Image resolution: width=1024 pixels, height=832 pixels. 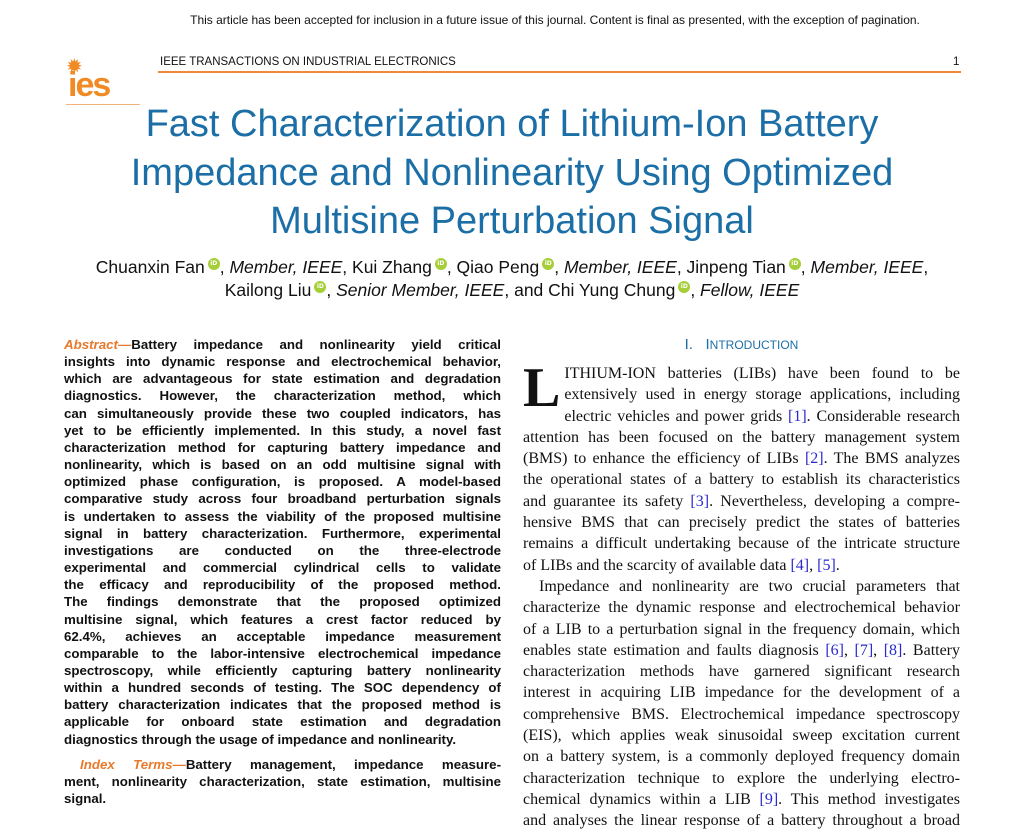 What do you see at coordinates (498, 267) in the screenshot?
I see `author-name: Qiao Peng` at bounding box center [498, 267].